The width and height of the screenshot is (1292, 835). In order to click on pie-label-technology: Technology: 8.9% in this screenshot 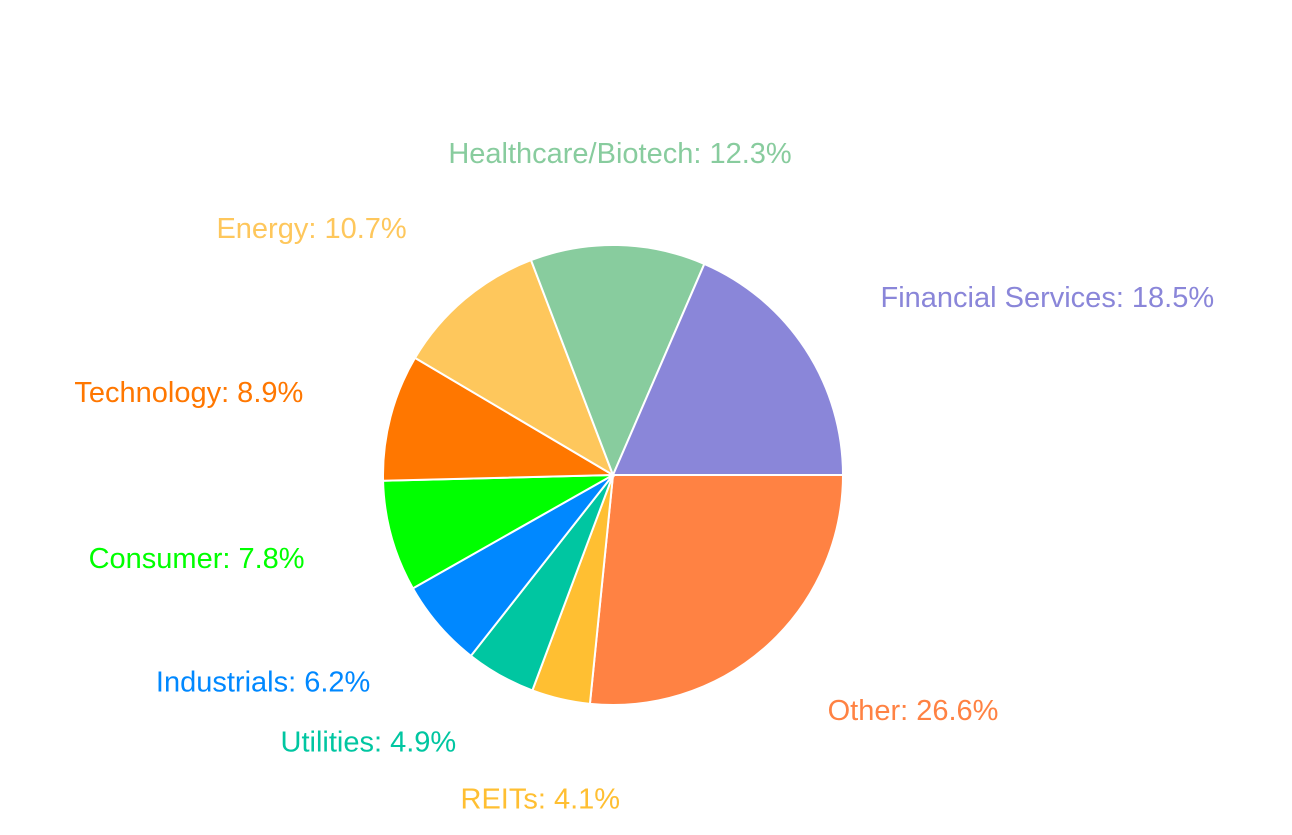, I will do `click(188, 393)`.